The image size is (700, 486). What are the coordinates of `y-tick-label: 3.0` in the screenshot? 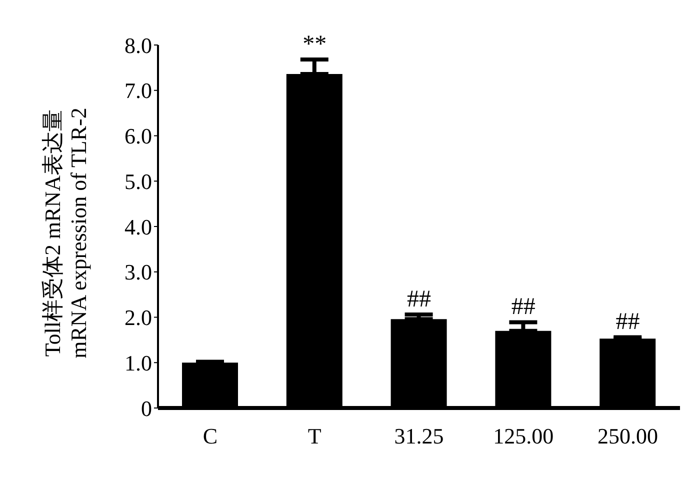 It's located at (138, 272).